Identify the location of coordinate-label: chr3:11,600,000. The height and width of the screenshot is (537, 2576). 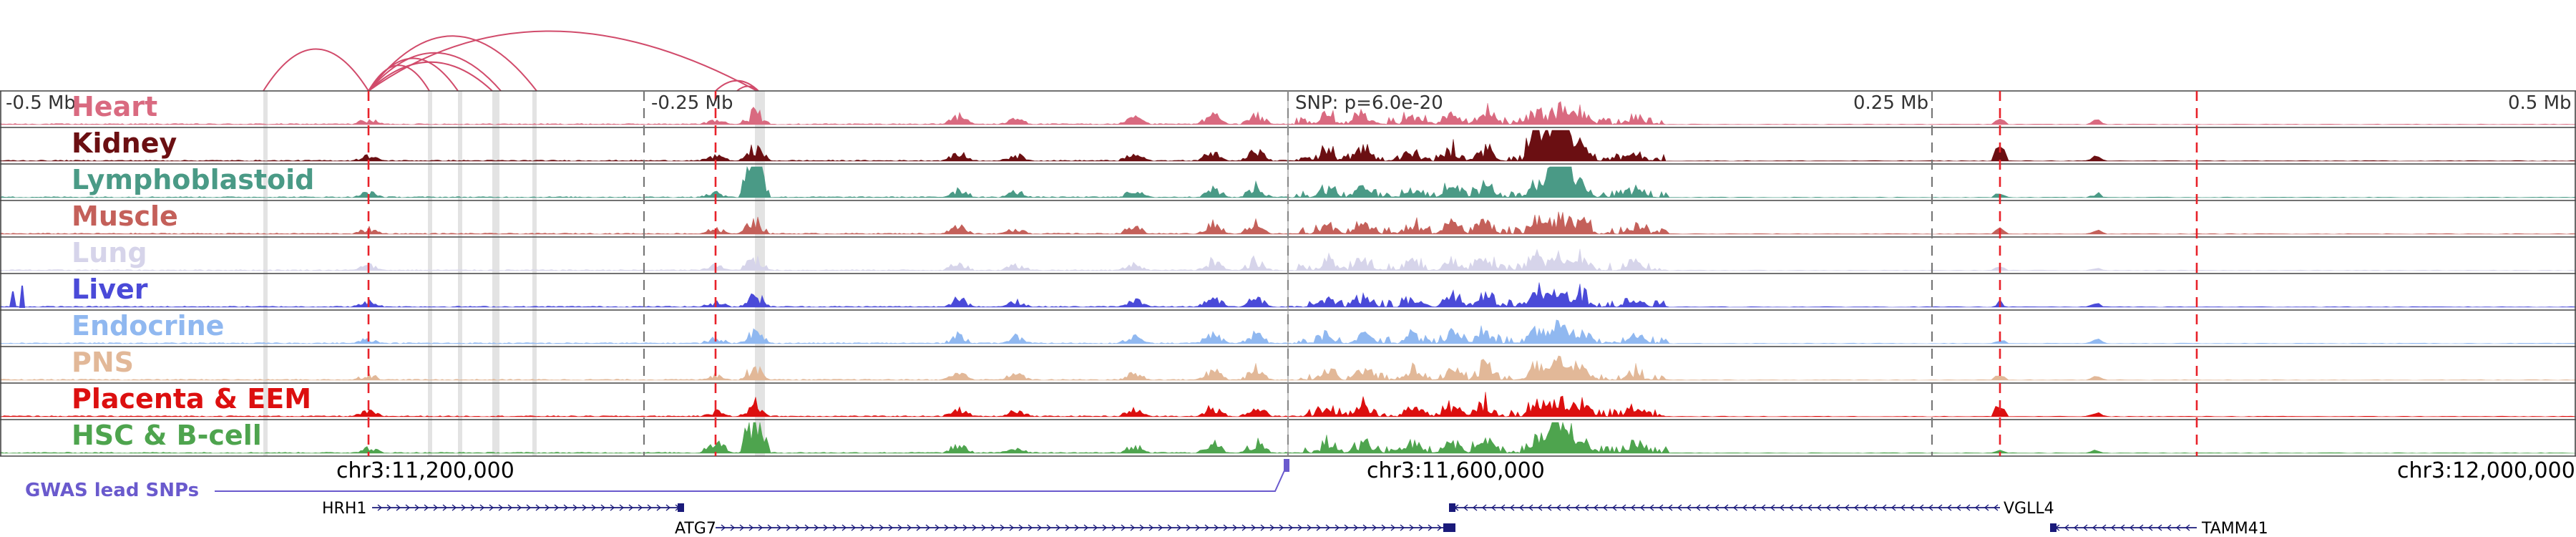
(1456, 470).